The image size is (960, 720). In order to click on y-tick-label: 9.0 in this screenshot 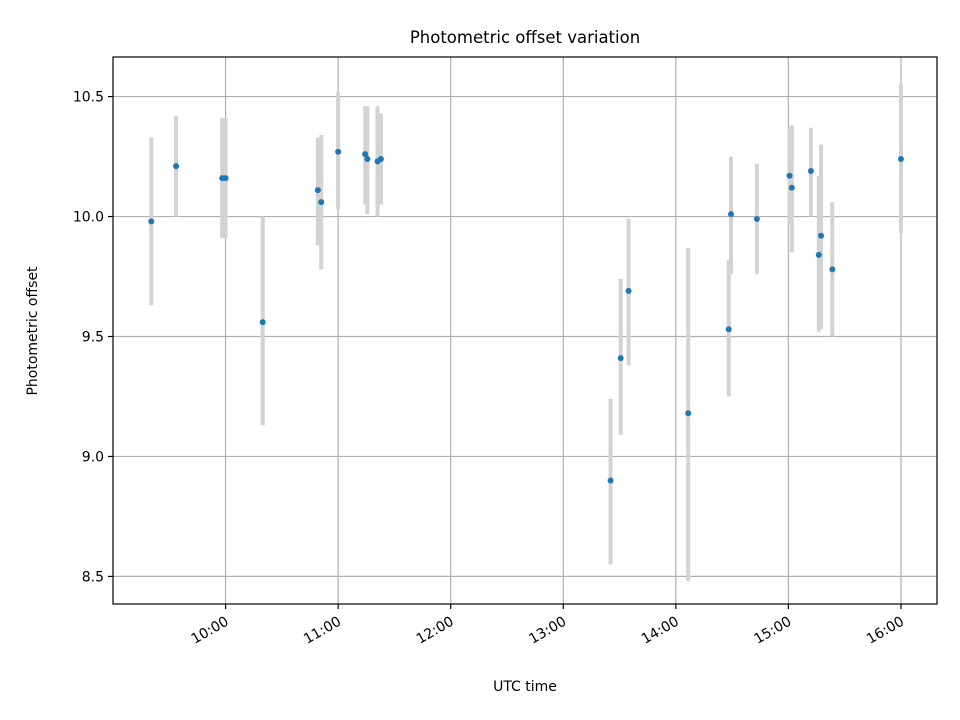, I will do `click(93, 457)`.